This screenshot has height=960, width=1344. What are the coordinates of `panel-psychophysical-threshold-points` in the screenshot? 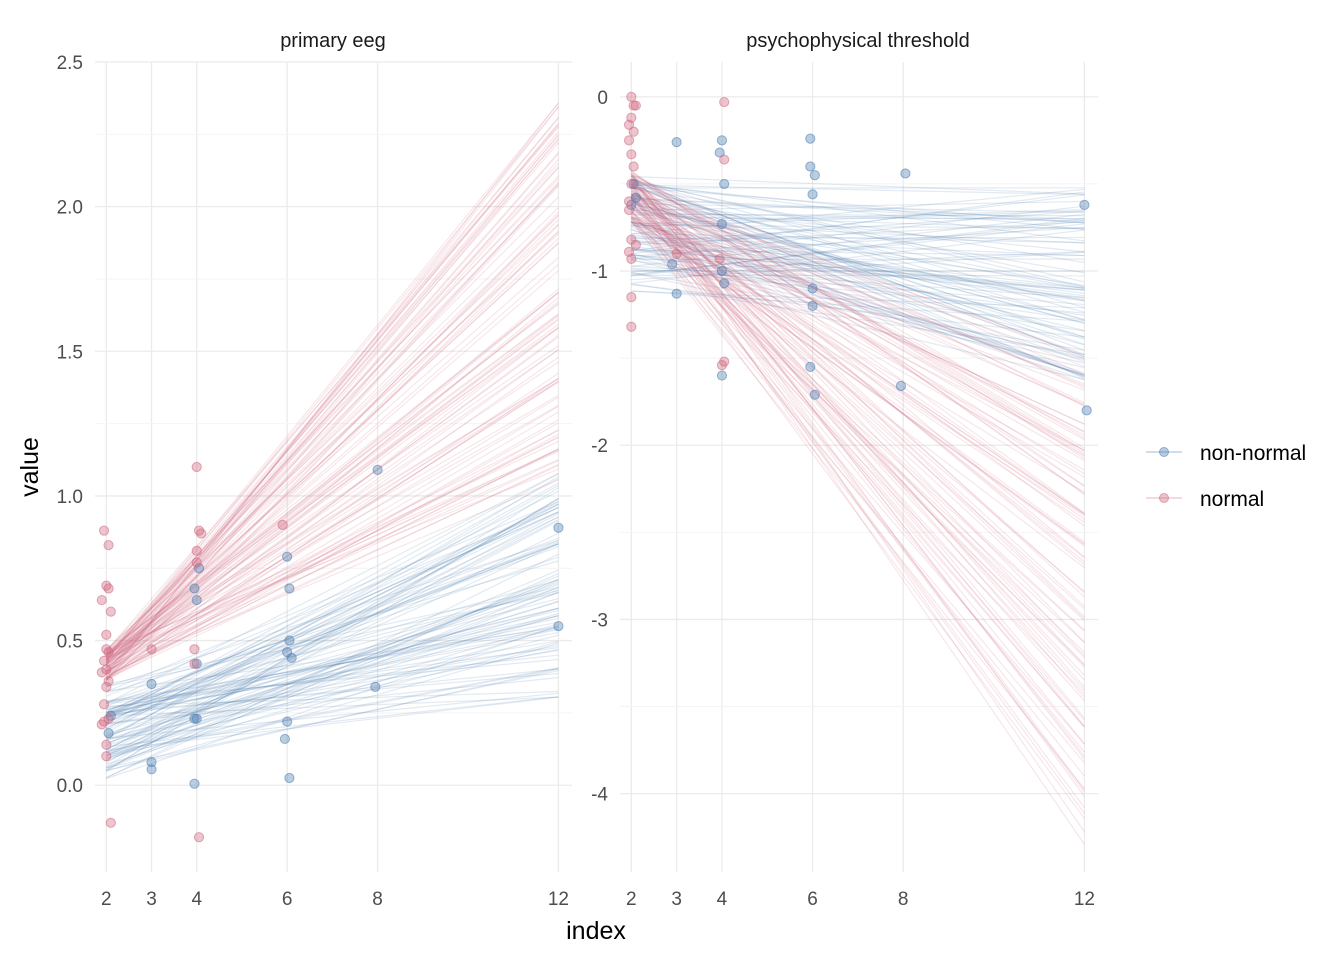 It's located at (857, 253).